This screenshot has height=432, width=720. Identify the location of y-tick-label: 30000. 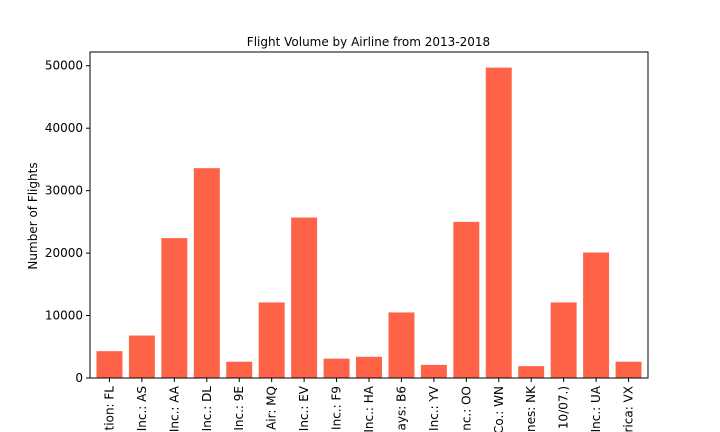
(64, 191).